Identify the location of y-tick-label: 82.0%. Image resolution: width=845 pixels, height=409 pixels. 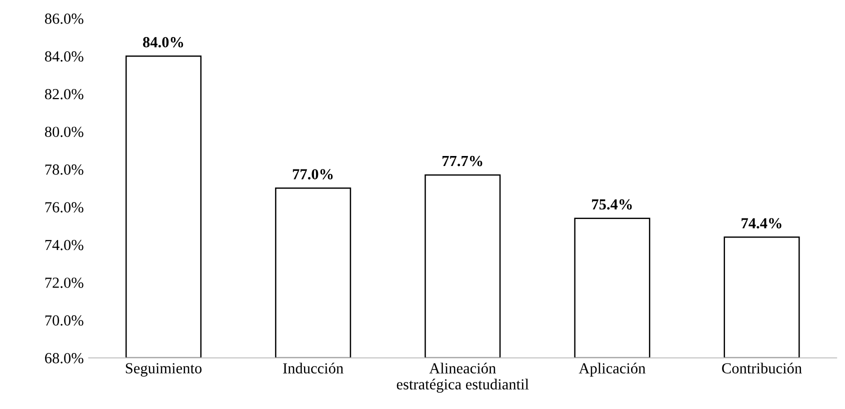
(64, 94).